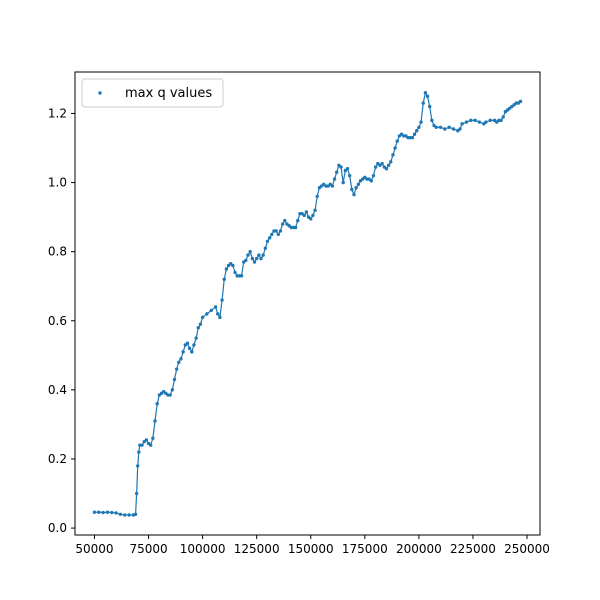 Image resolution: width=600 pixels, height=600 pixels. I want to click on x-tick-label: 225000, so click(473, 549).